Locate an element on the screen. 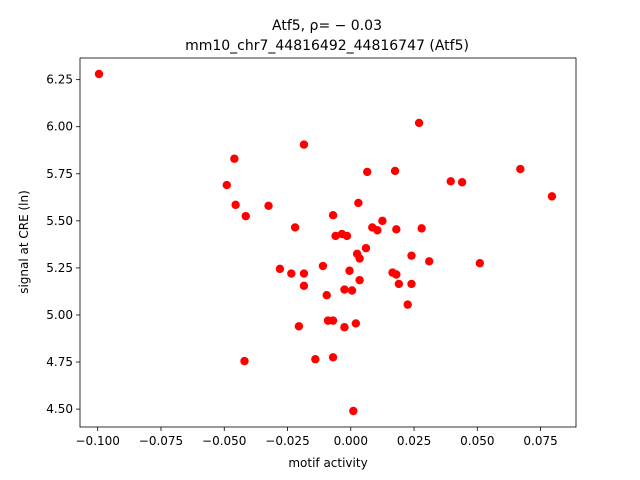 This screenshot has height=480, width=640. chart-title-line2: mm10_chr7_44816492_44816747 (Atf5) is located at coordinates (327, 46).